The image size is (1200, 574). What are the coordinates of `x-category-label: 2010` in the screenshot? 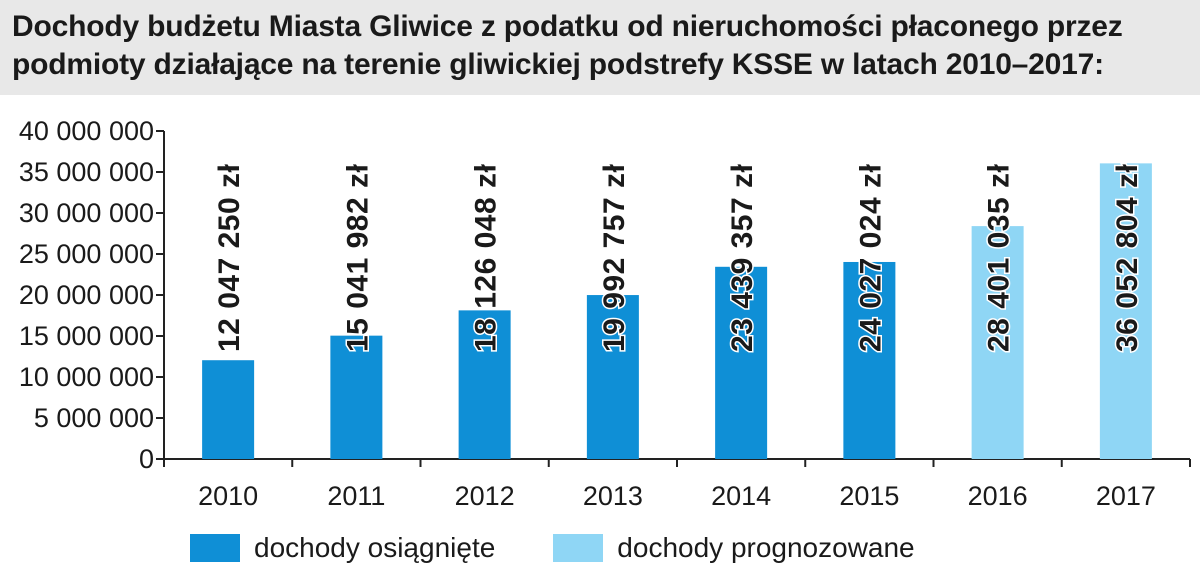 It's located at (228, 496).